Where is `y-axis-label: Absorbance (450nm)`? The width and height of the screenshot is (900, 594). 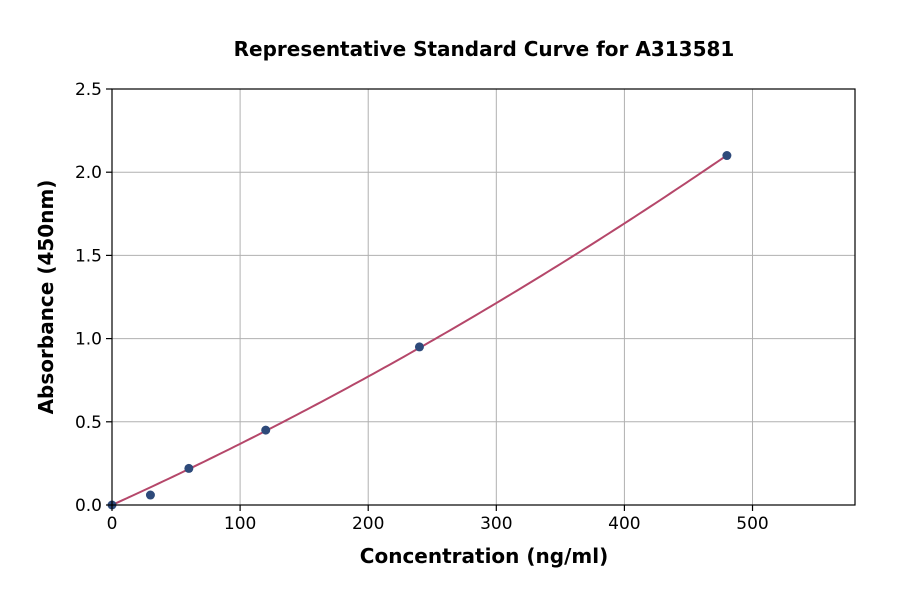
y-axis-label: Absorbance (450nm) is located at coordinates (46, 297).